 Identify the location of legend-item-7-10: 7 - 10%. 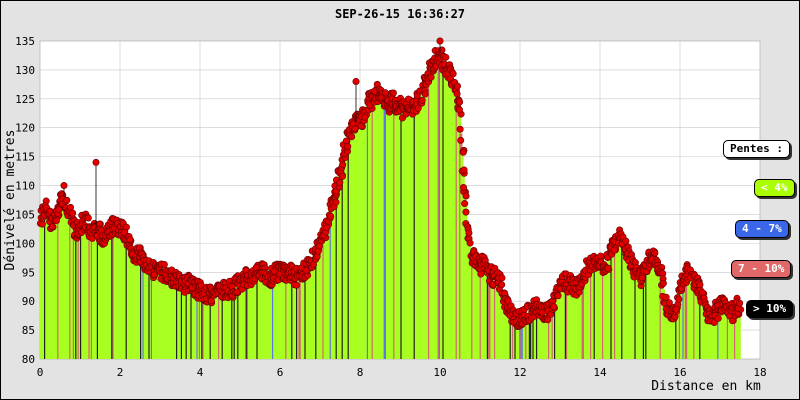
(761, 269).